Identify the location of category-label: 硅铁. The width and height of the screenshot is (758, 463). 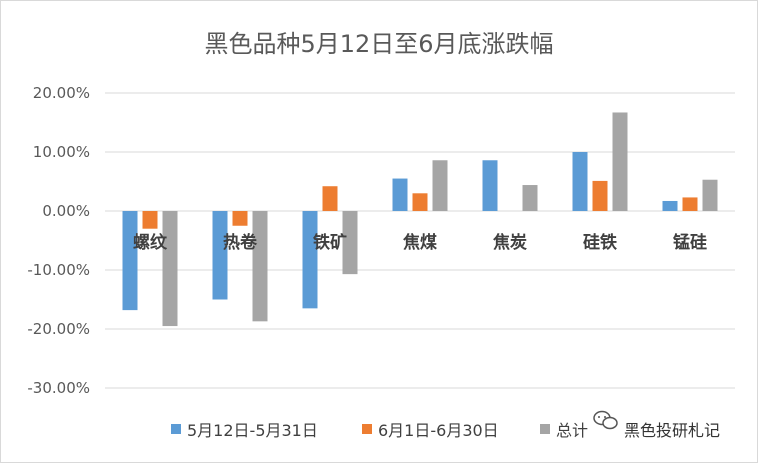
(600, 242).